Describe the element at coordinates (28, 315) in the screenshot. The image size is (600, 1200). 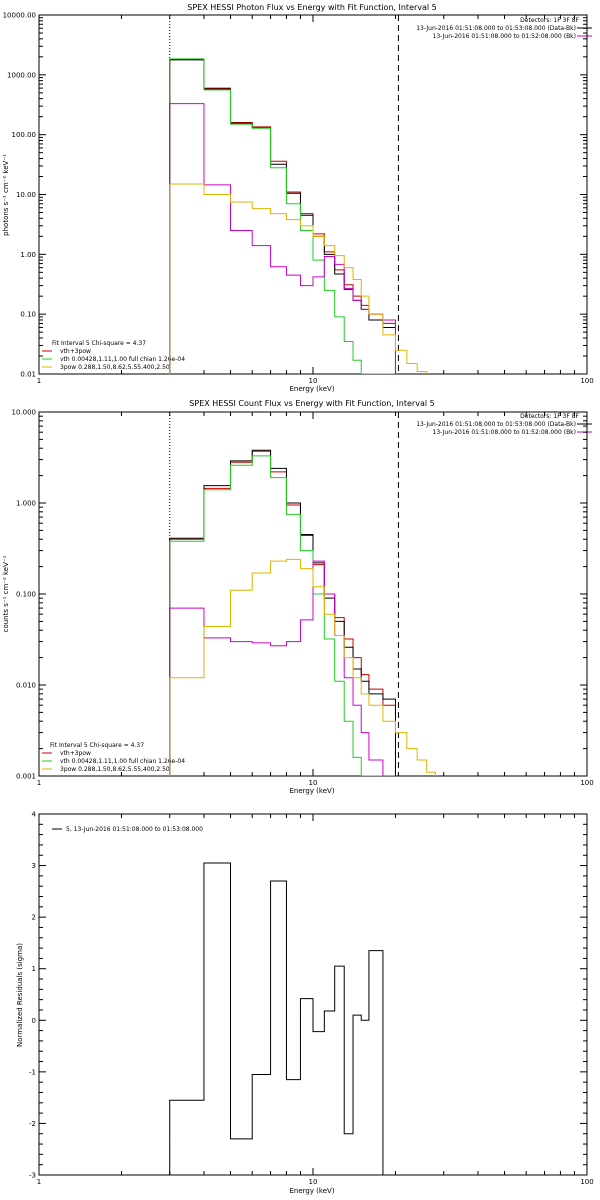
I see `y-tick-label: 0.10` at that location.